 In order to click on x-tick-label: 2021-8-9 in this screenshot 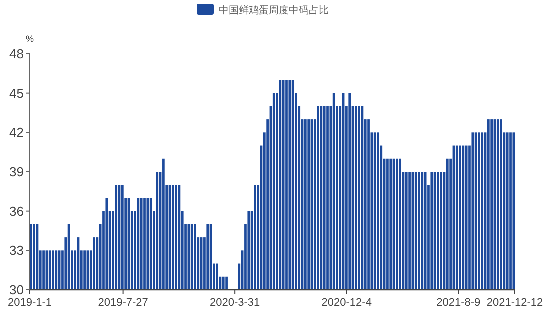, I will do `click(458, 303)`.